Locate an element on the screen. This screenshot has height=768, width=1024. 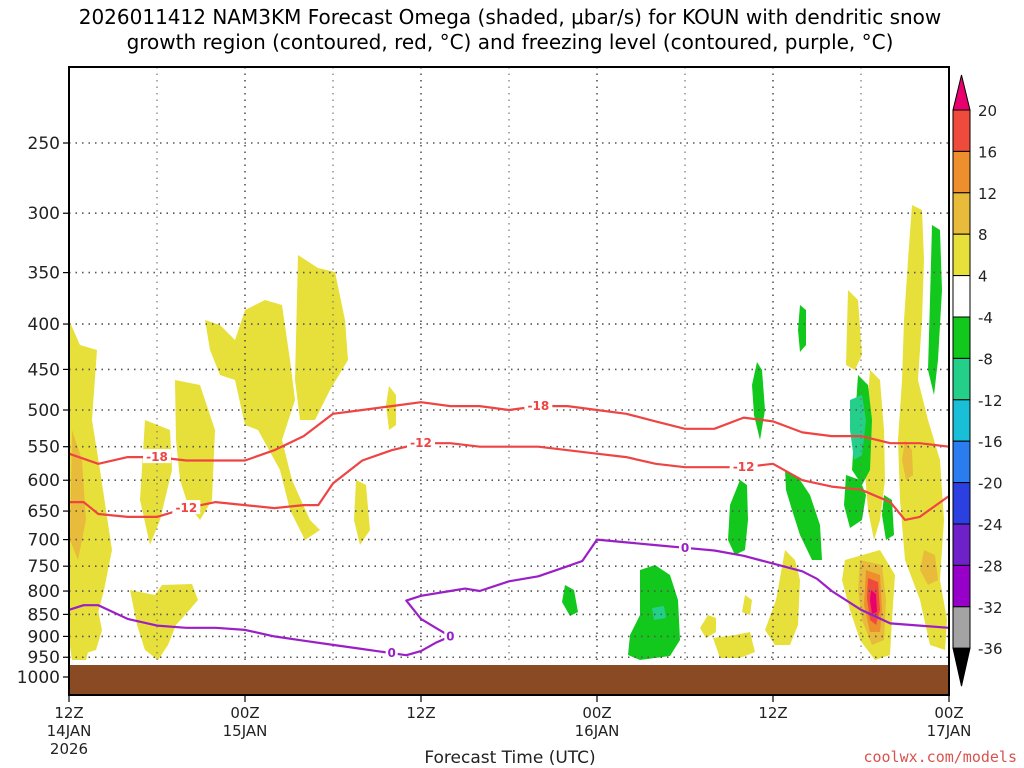
credit-text: coolwx.com/models is located at coordinates (940, 757).